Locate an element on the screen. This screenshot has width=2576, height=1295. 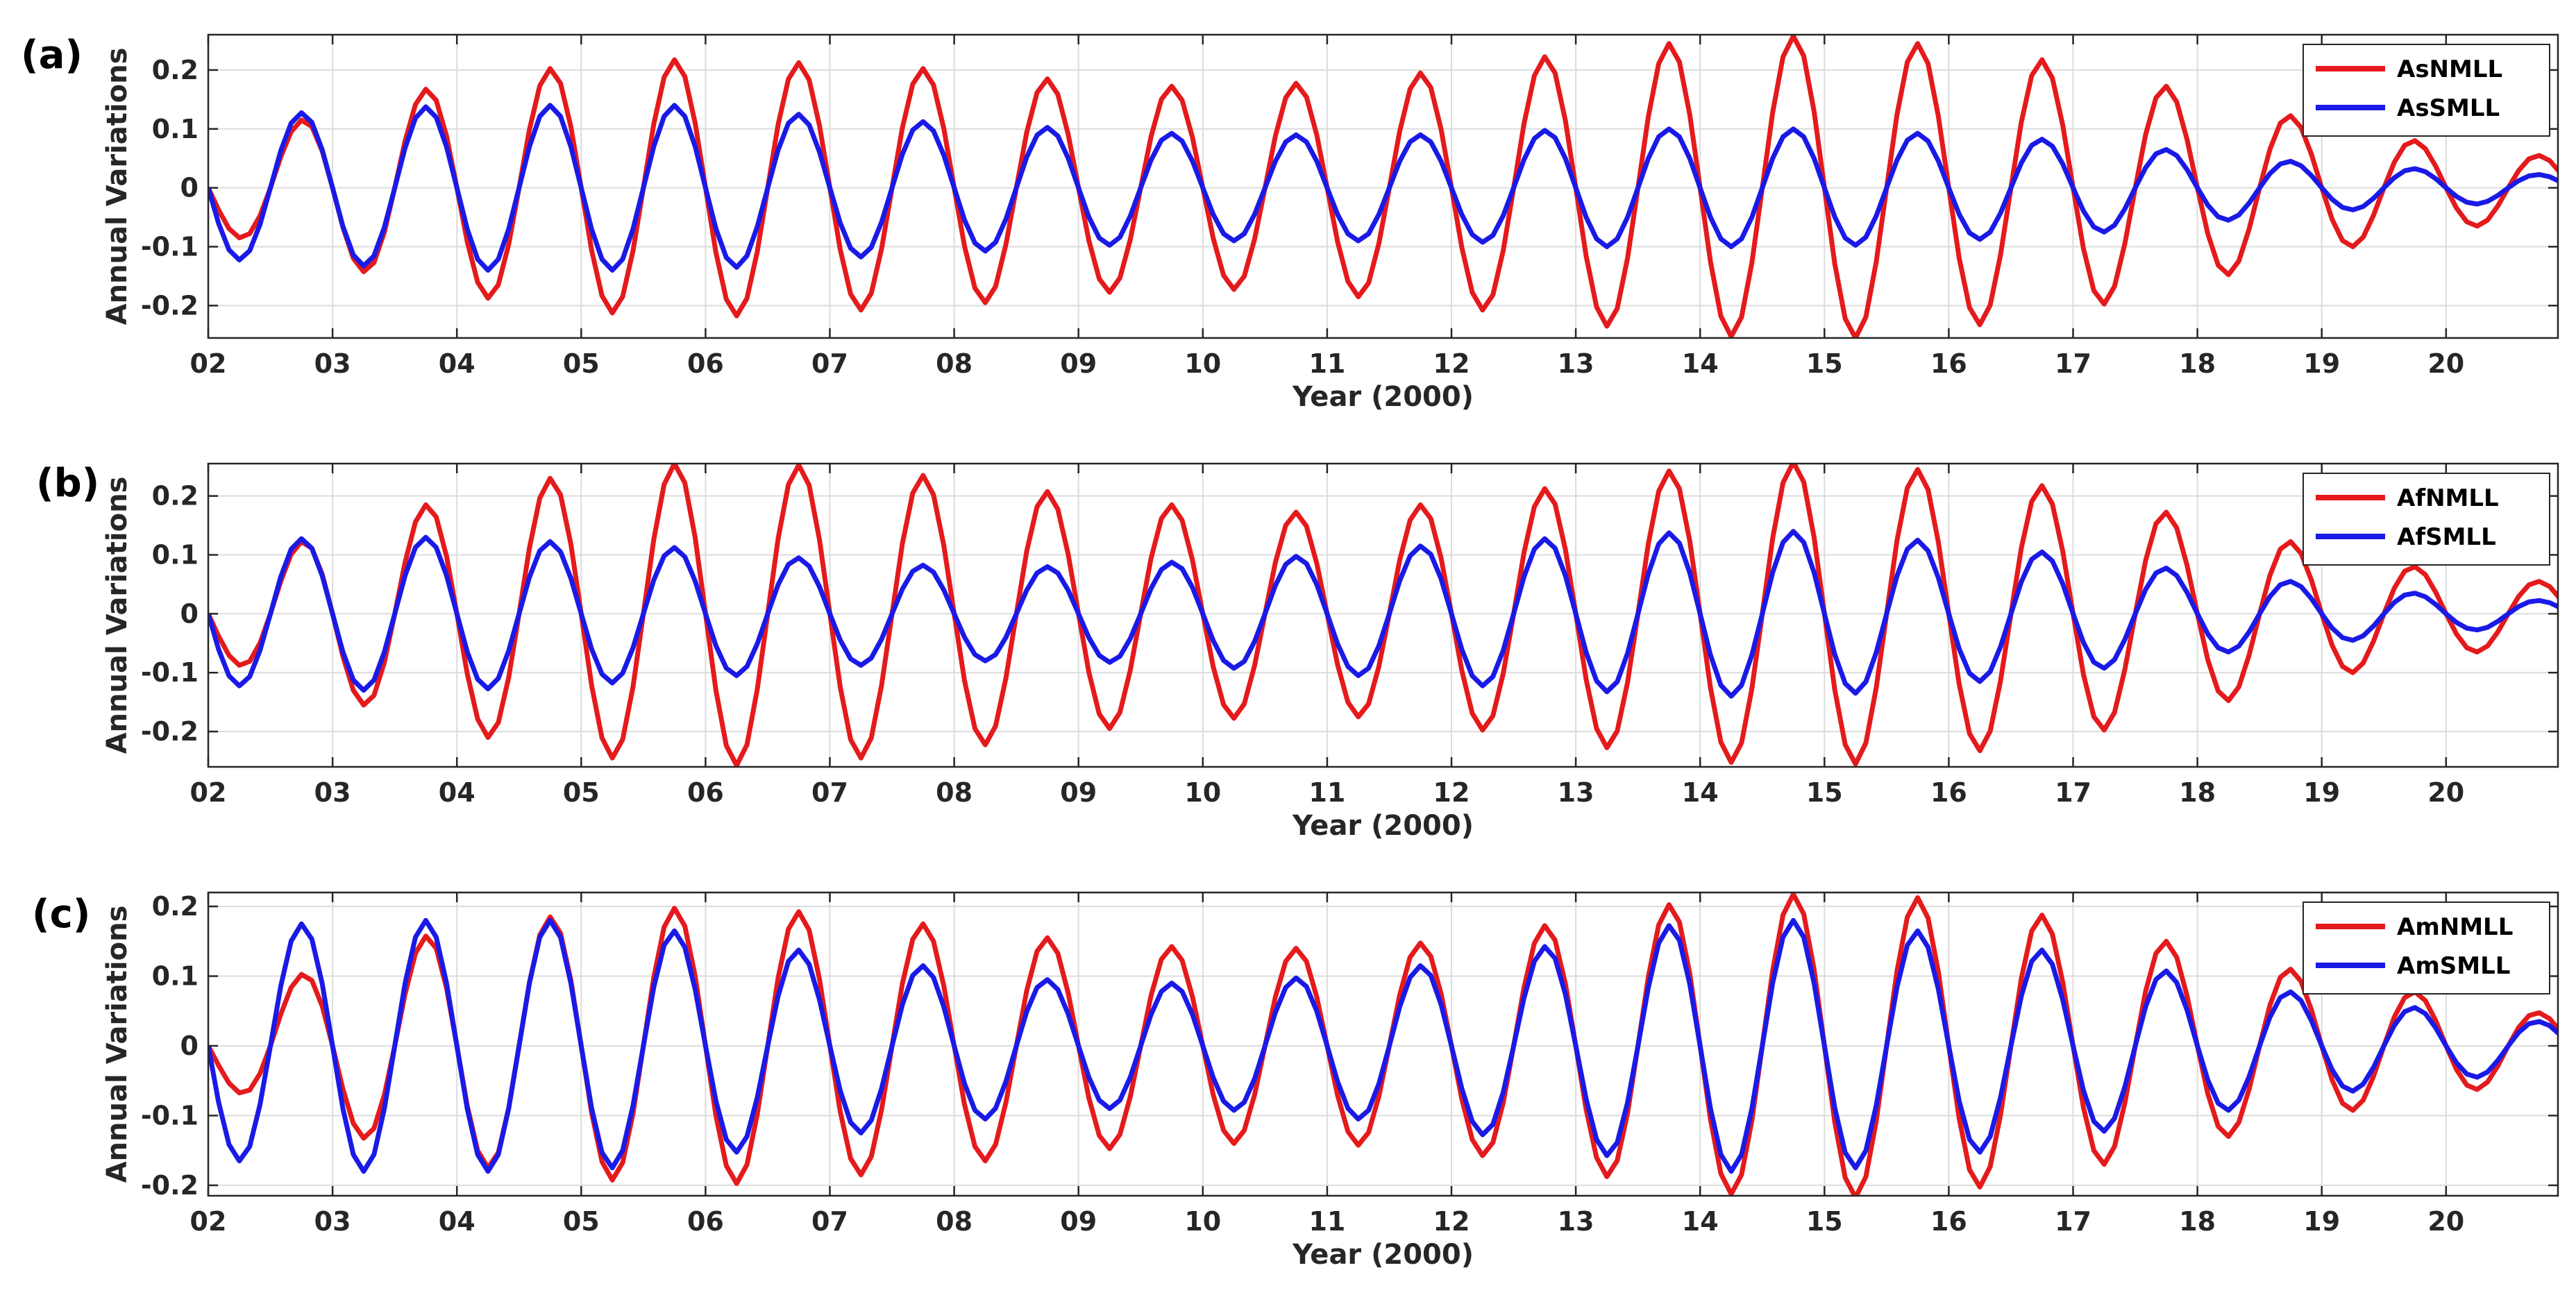
panel-label: (a) is located at coordinates (52, 56).